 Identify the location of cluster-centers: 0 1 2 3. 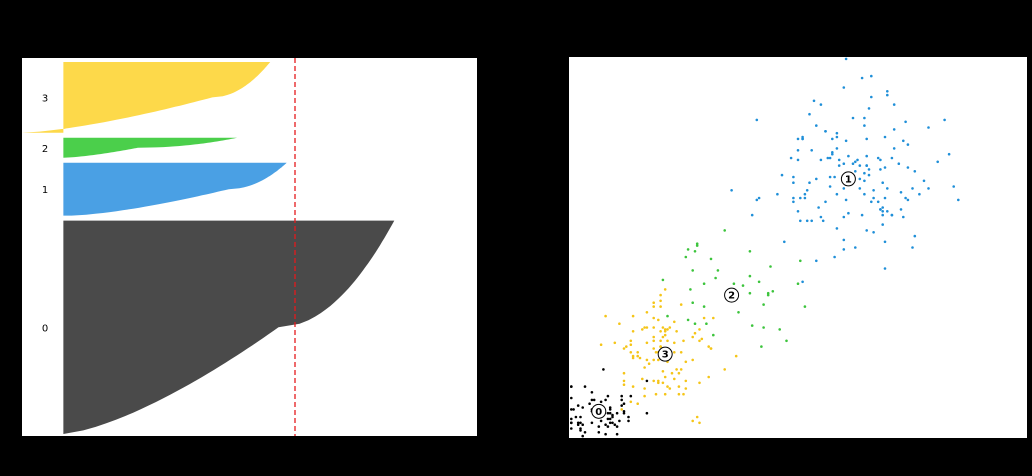
(723, 295).